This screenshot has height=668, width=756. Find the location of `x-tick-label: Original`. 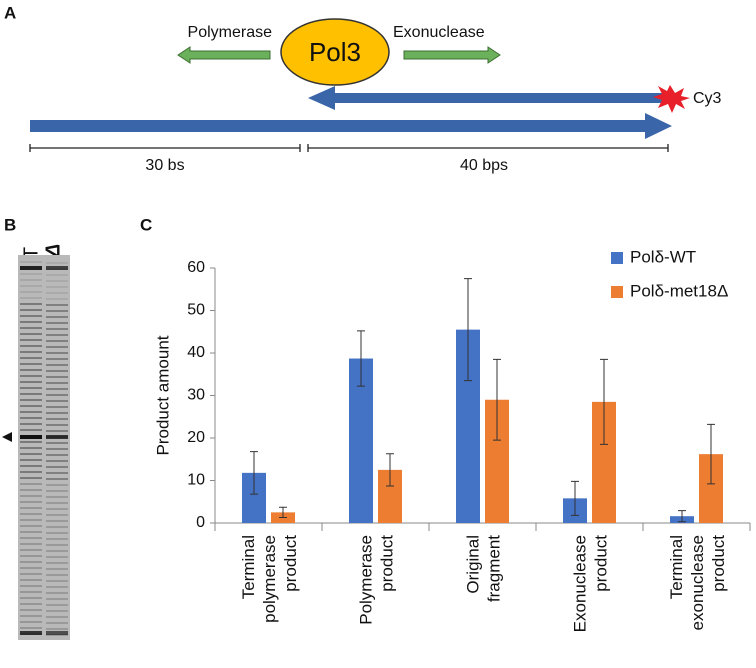

x-tick-label: Original is located at coordinates (472, 564).